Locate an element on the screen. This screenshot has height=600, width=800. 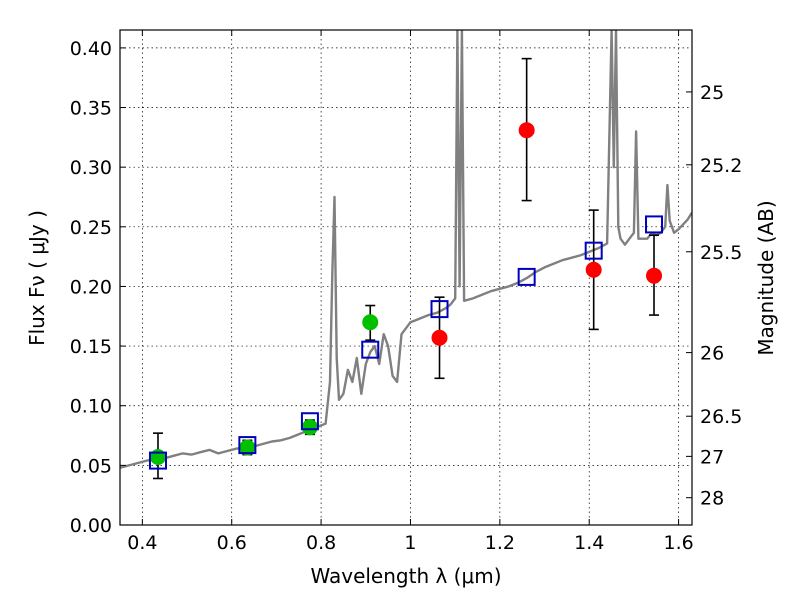
right-tick-label: 25.5 is located at coordinates (721, 253).